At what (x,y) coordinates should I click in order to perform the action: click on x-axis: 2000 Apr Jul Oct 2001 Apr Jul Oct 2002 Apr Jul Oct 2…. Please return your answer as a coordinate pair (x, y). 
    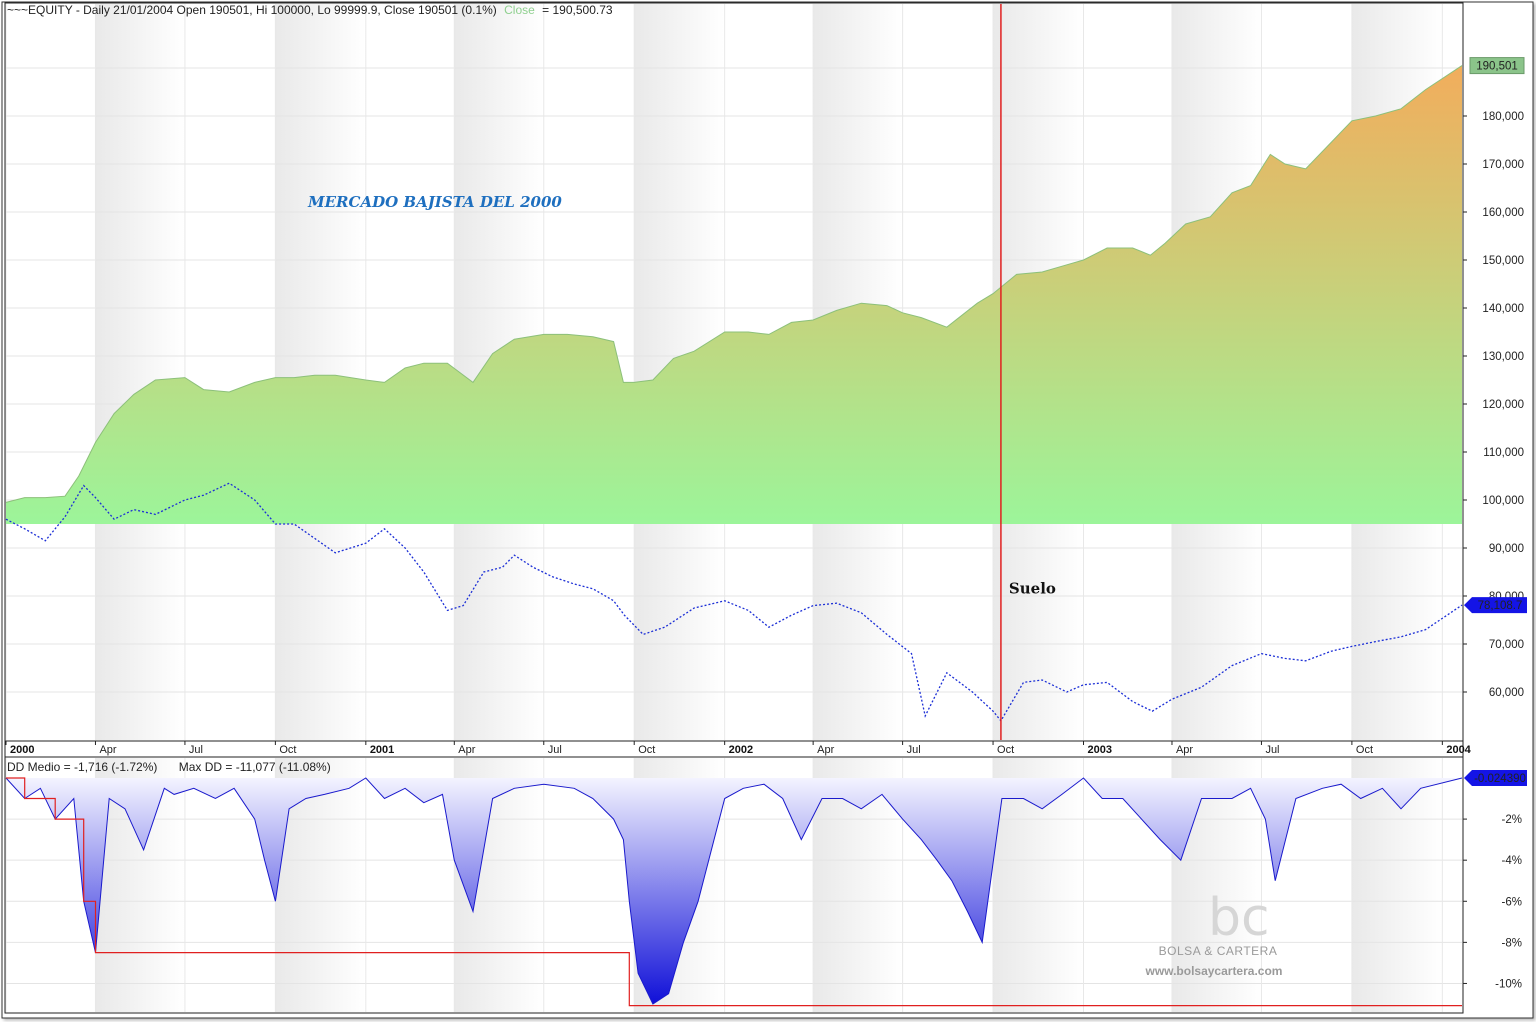
    Looking at the image, I should click on (738, 749).